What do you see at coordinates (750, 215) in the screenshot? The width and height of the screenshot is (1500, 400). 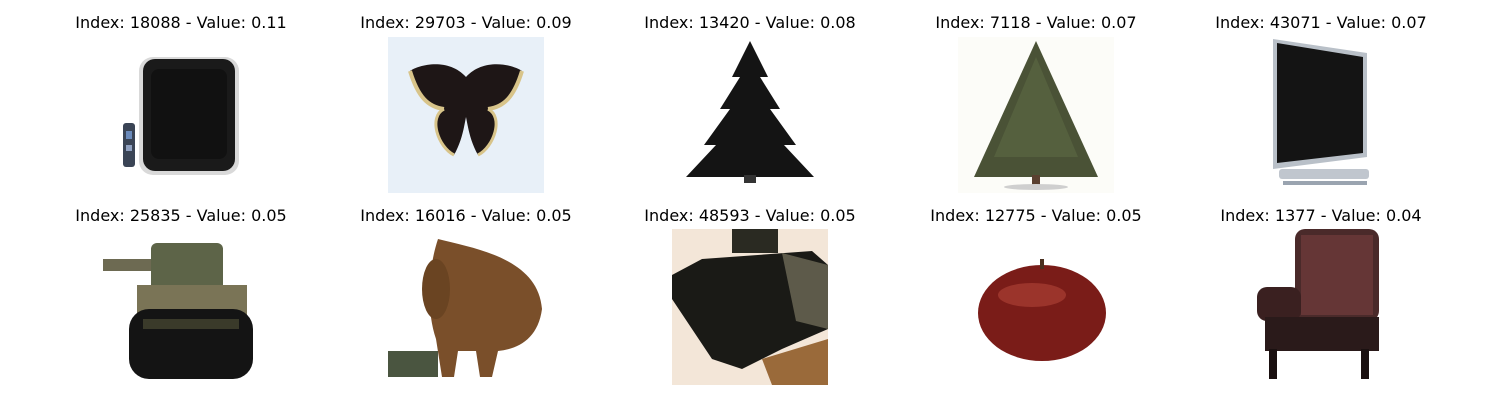 I see `item-title: Index: 48593 - Value: 0.05` at bounding box center [750, 215].